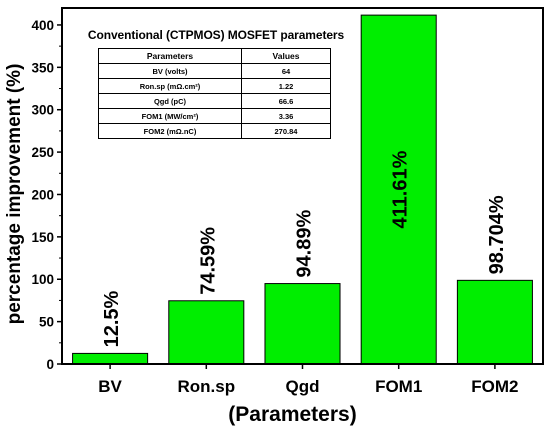 This screenshot has width=550, height=434. Describe the element at coordinates (170, 101) in the screenshot. I see `table-cell-parameter: Qgd (pC)` at that location.